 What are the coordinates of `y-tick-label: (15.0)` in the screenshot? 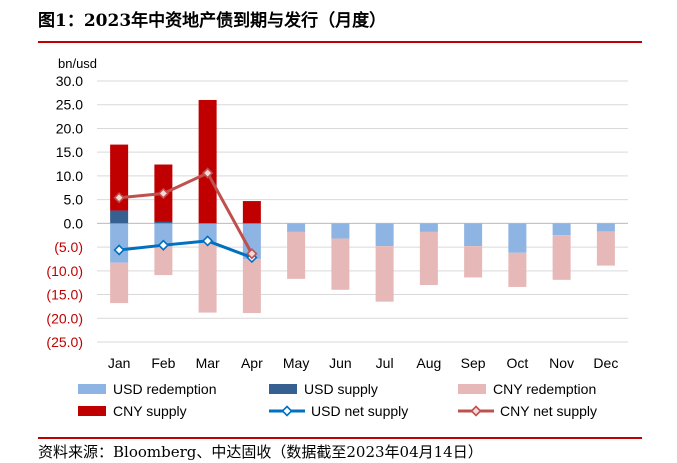 It's located at (64, 295).